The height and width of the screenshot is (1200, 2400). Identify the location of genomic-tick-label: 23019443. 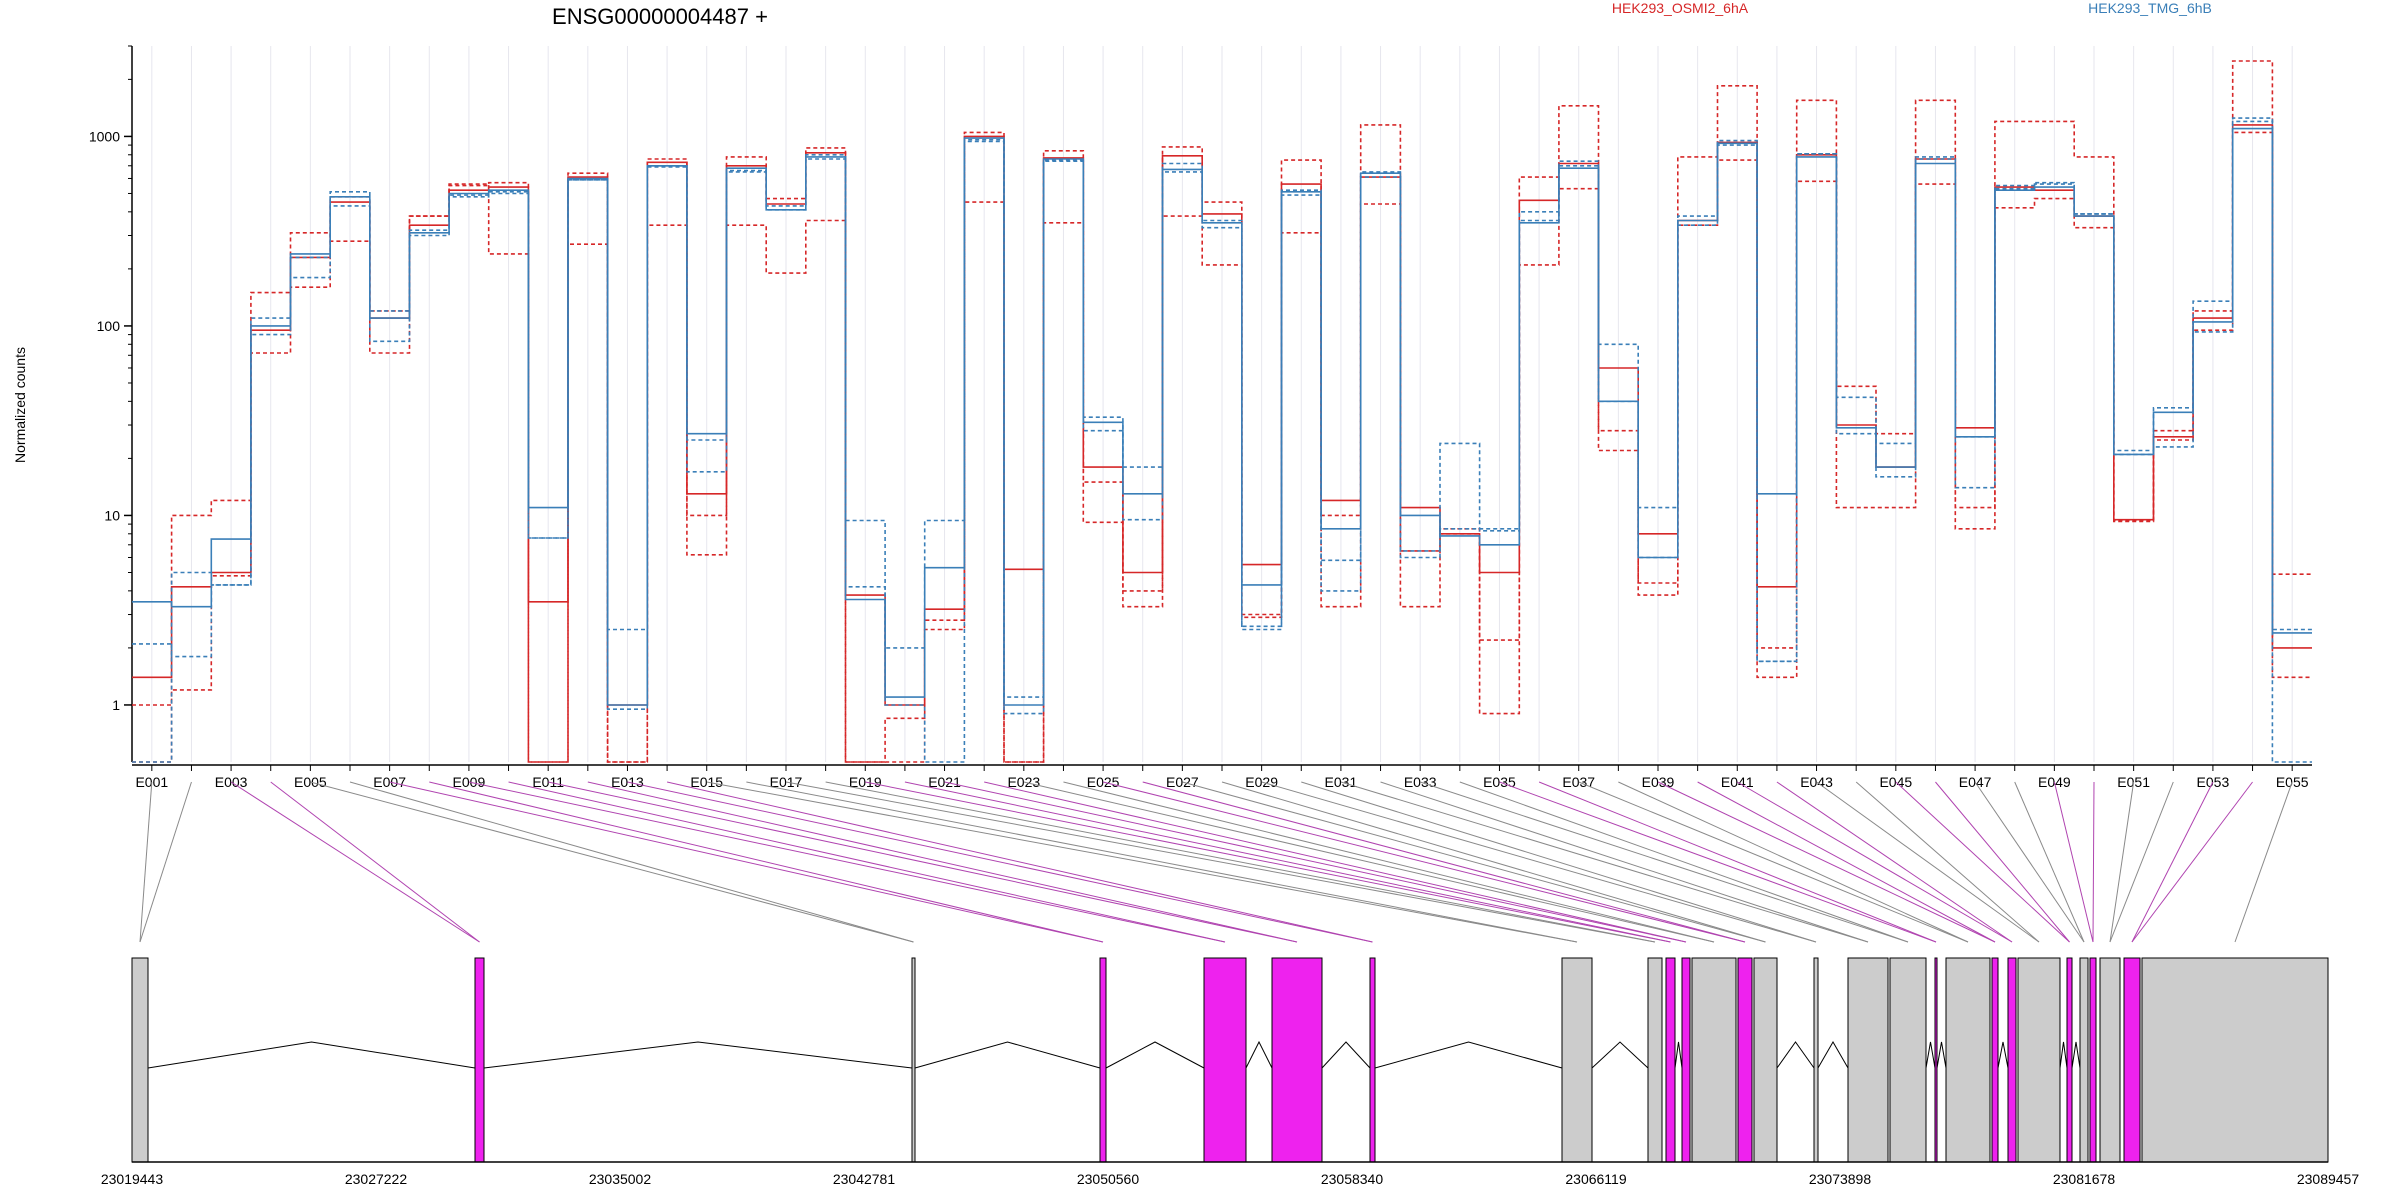
(132, 1179).